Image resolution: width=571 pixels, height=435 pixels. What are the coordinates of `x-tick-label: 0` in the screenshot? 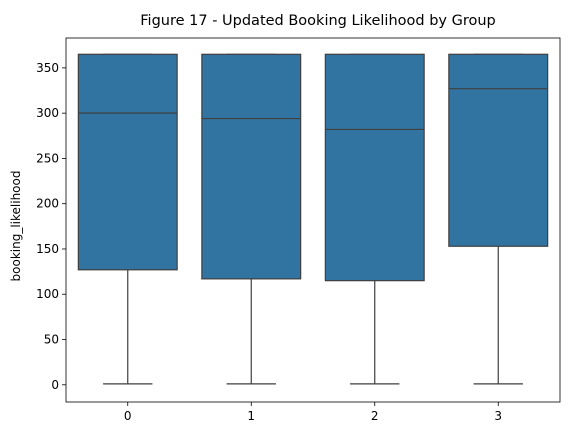 It's located at (128, 416).